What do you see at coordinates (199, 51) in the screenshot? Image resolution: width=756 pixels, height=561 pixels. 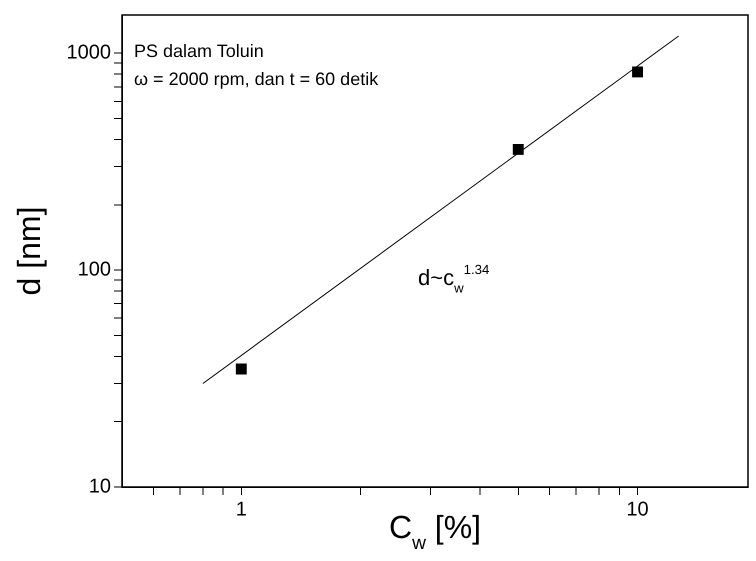 I see `annotation: PS dalam Toluin` at bounding box center [199, 51].